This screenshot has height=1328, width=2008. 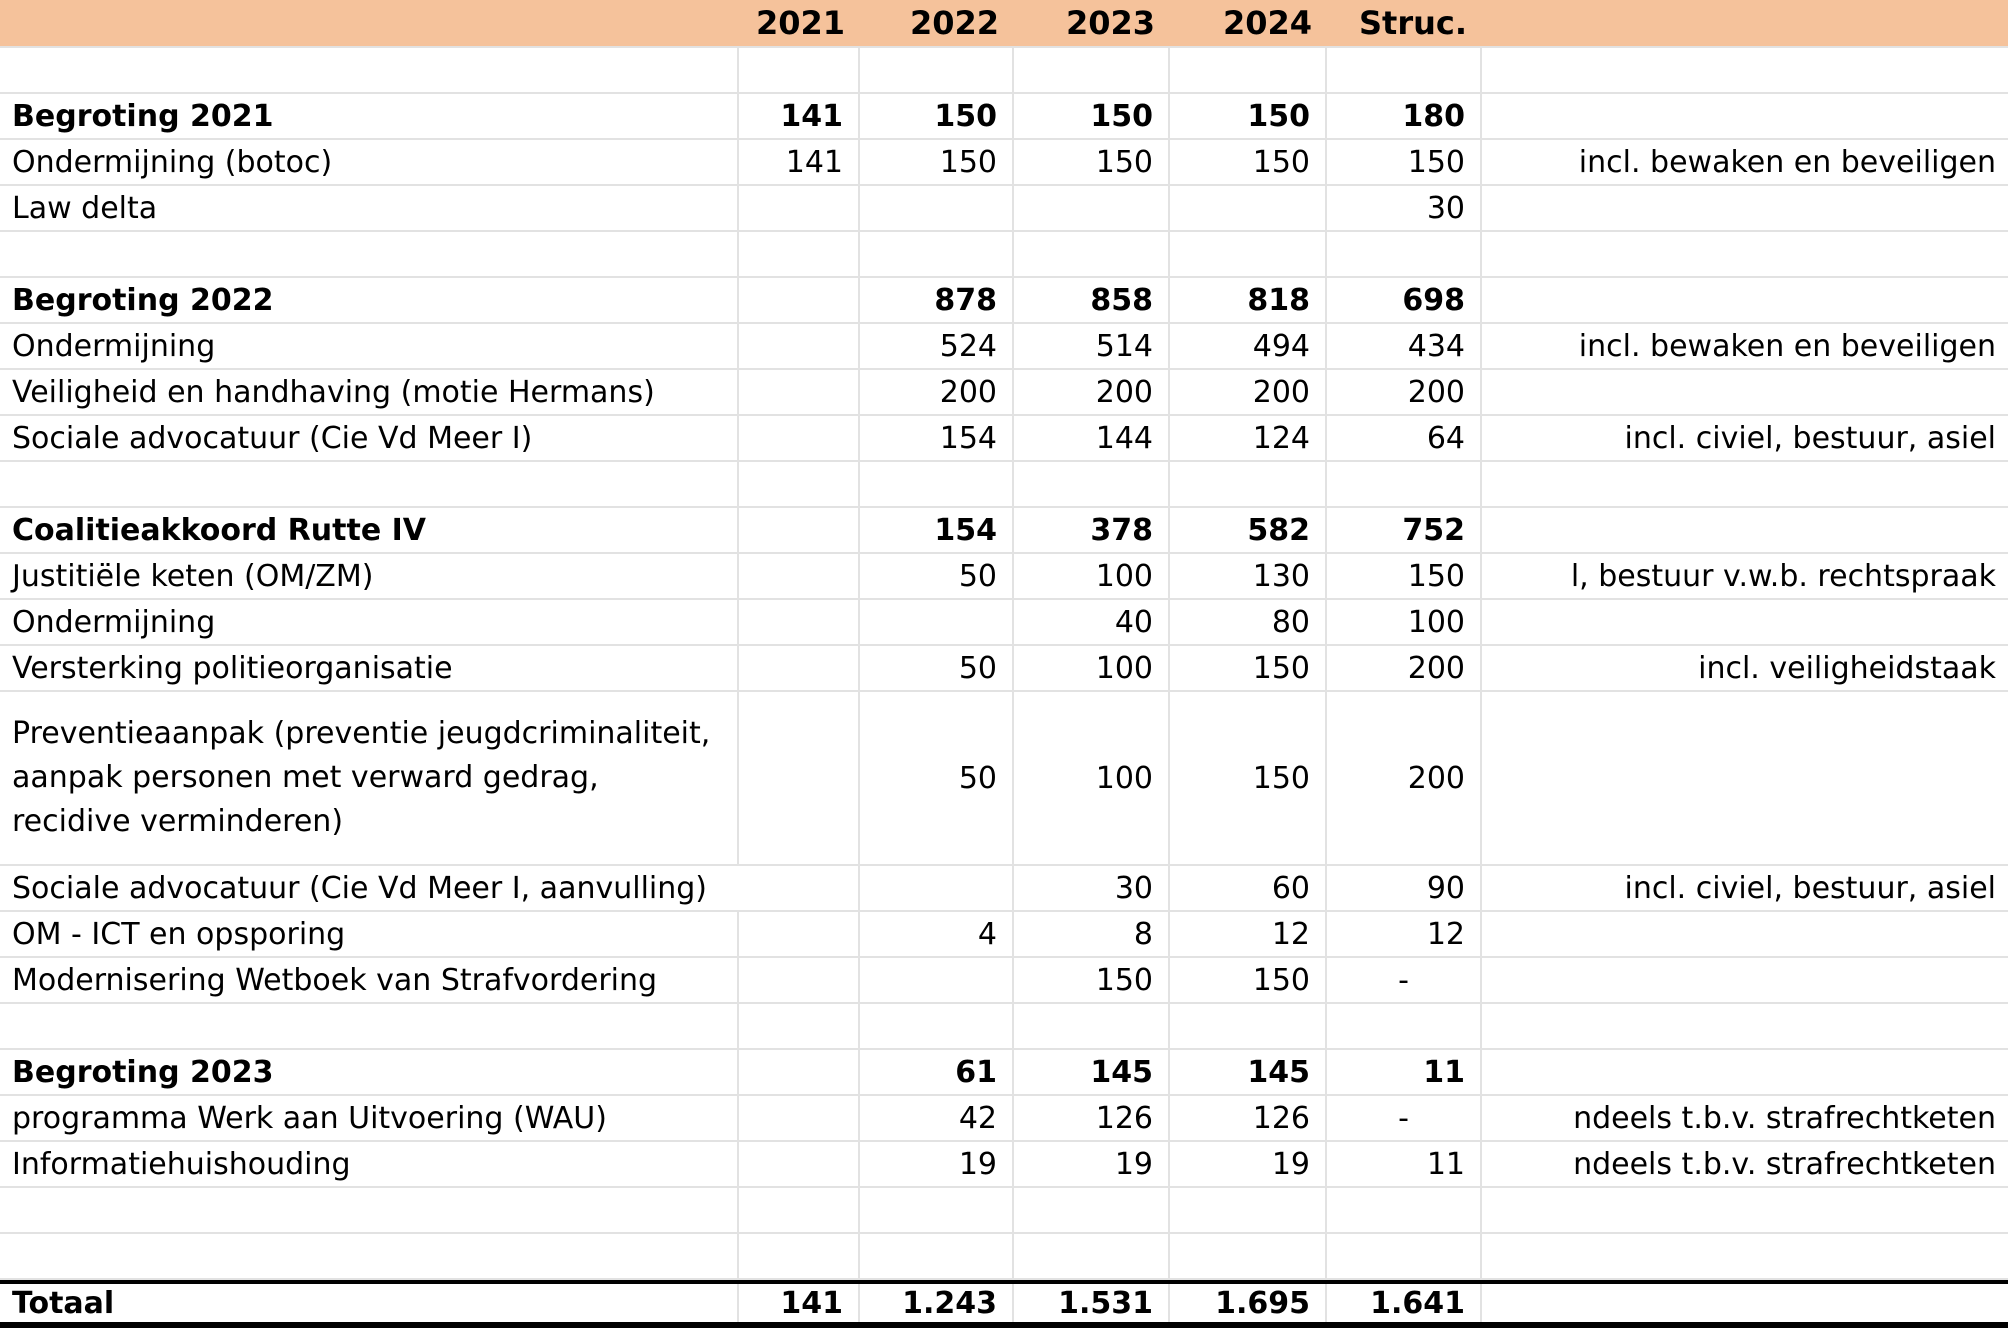 I want to click on item-row: Ondermijning 40 80 100, so click(x=1004, y=623).